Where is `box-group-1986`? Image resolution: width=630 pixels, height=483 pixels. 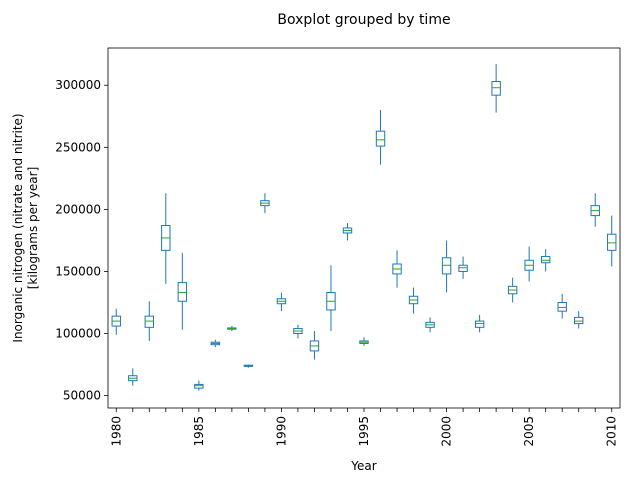 box-group-1986 is located at coordinates (215, 343).